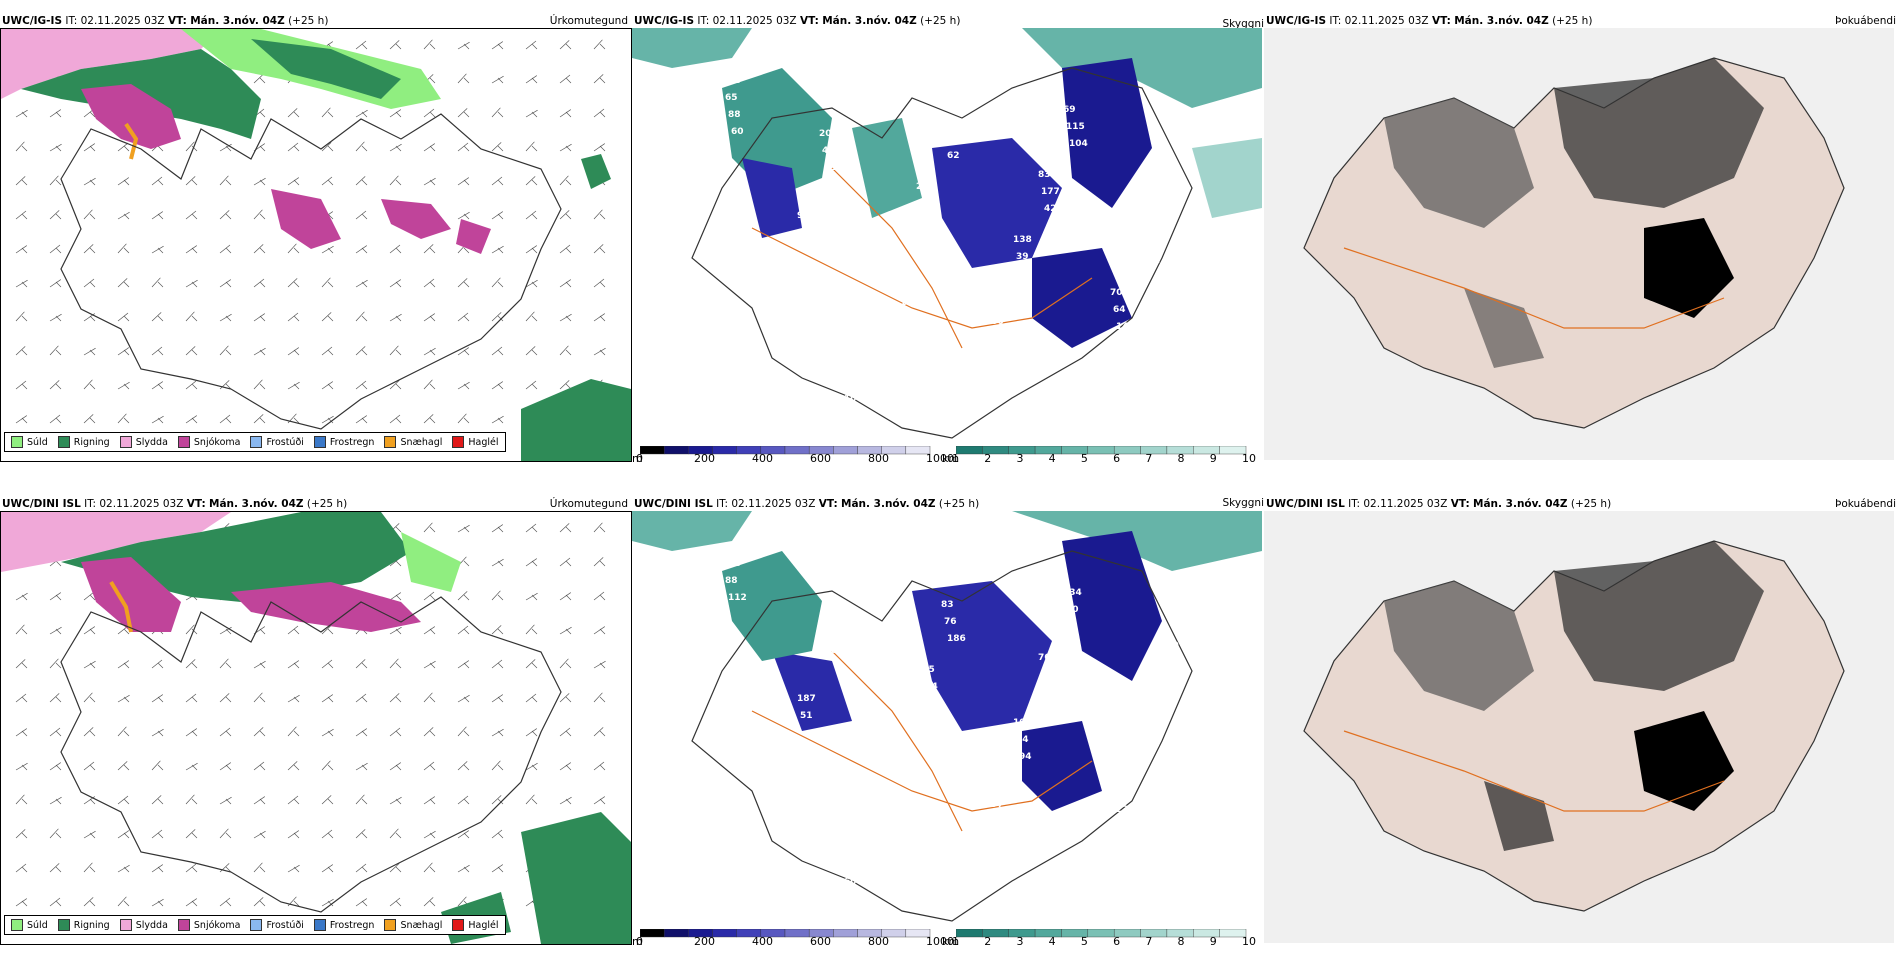 The image size is (1900, 959). I want to click on fog-area, so click(1689, 268).